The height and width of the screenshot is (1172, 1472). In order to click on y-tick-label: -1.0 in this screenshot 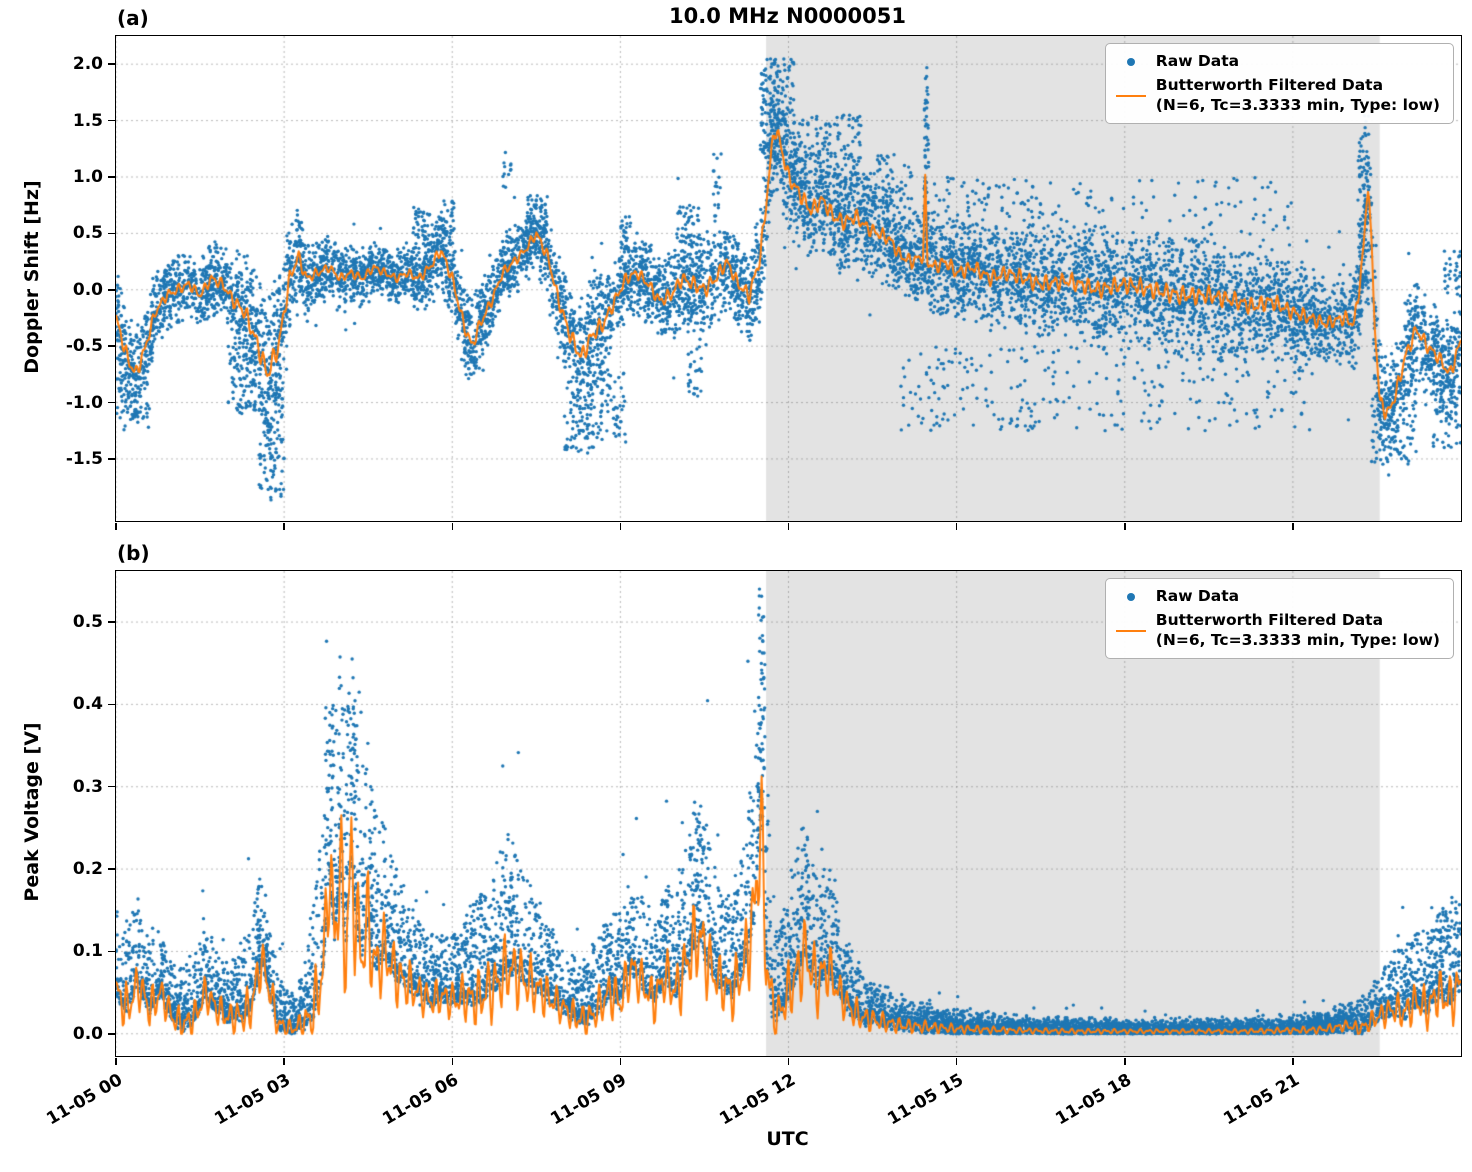, I will do `click(84, 402)`.